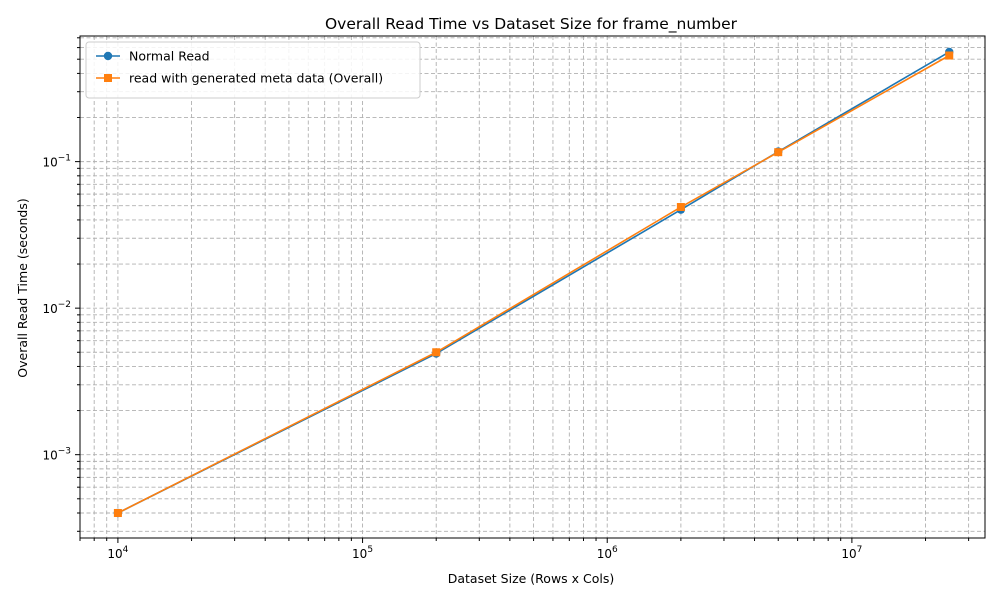  I want to click on x-tick-label: 10⁴, so click(117, 553).